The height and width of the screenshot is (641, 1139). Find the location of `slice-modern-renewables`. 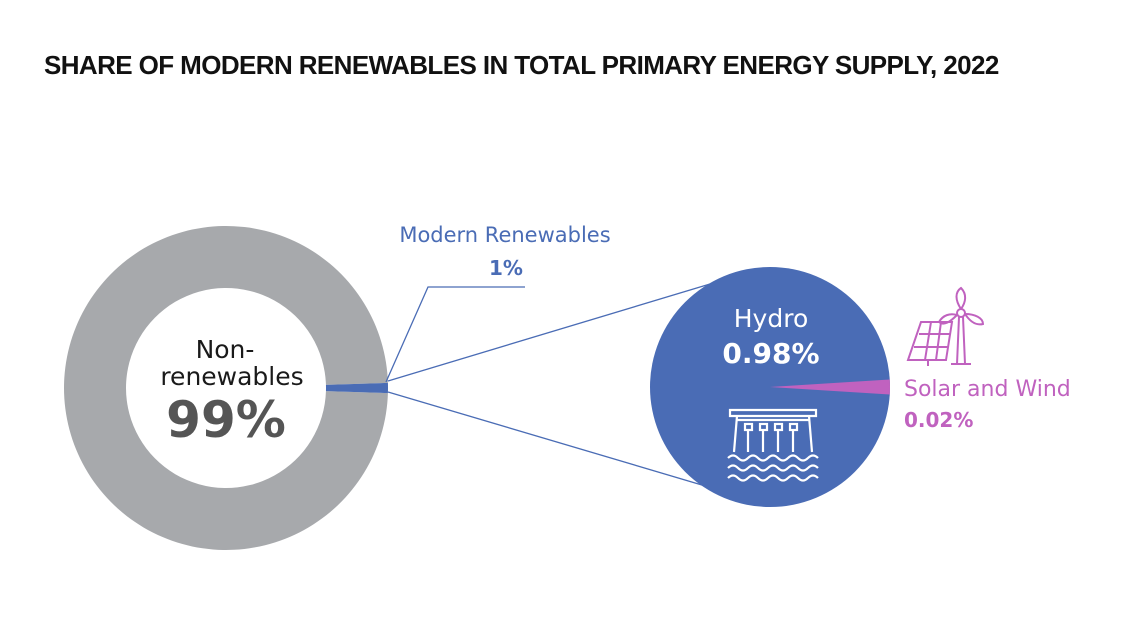

slice-modern-renewables is located at coordinates (357, 388).